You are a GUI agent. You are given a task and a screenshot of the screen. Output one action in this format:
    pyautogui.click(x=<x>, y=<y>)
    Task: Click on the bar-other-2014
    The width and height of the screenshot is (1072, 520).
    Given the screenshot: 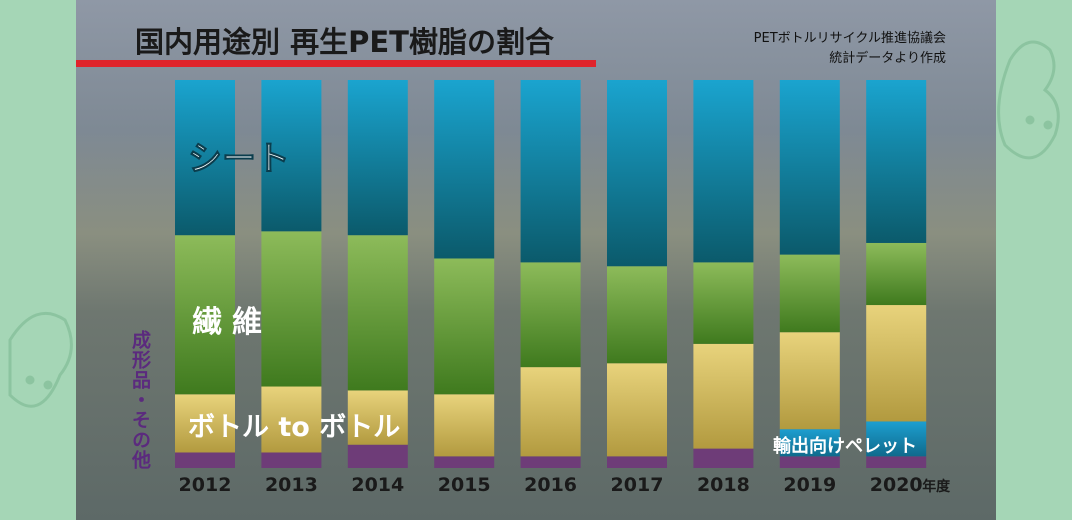 What is the action you would take?
    pyautogui.click(x=377, y=456)
    